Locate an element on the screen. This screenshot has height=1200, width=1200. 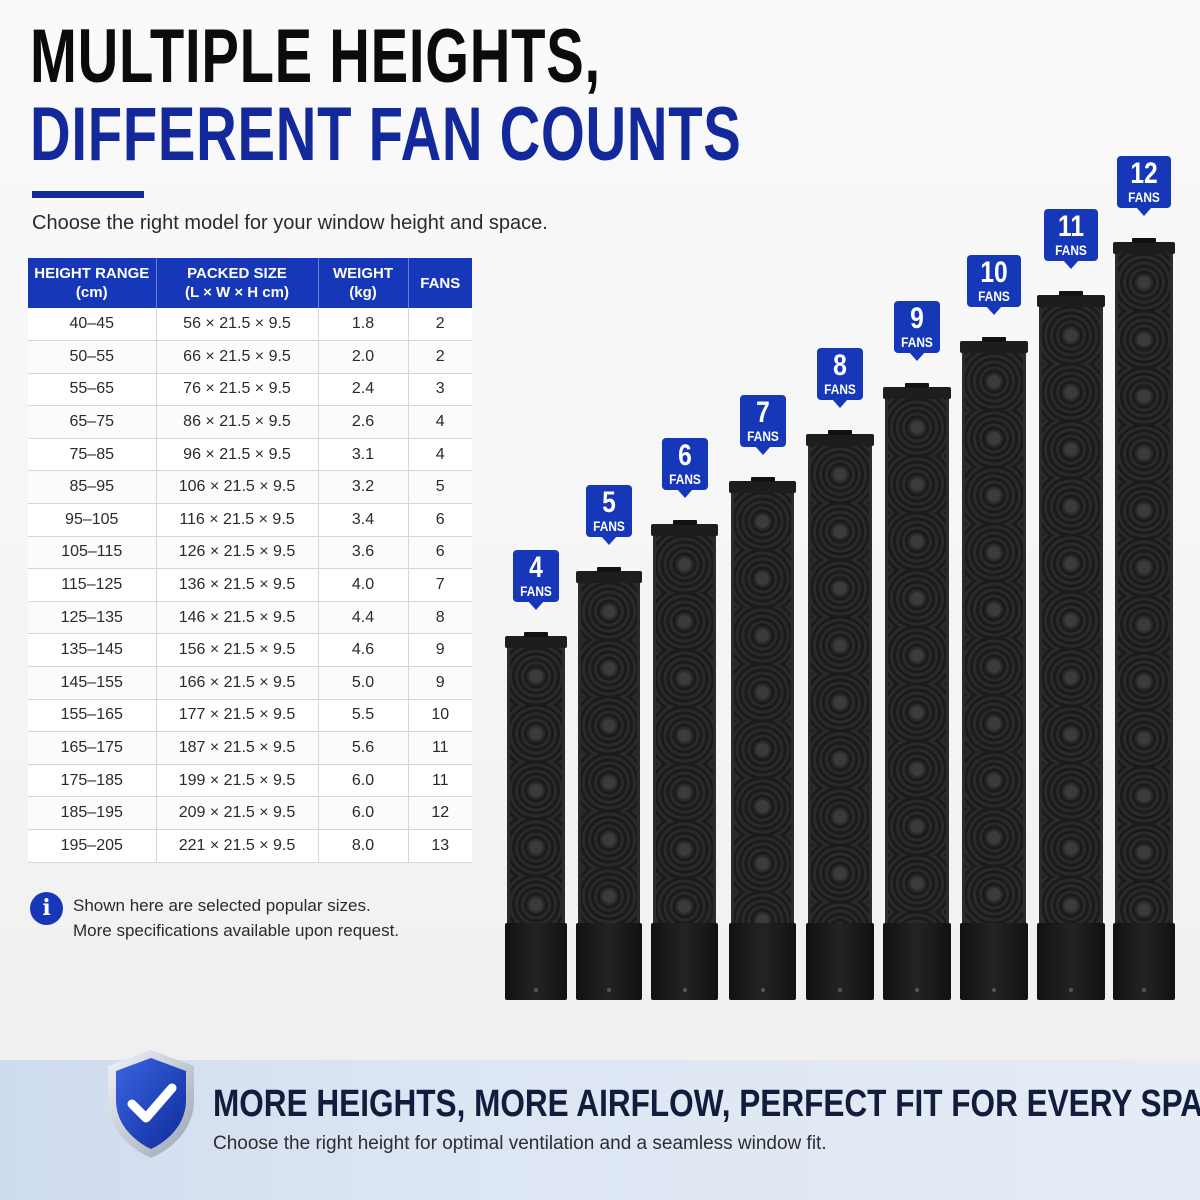
fan-count-number: 10 is located at coordinates (994, 272).